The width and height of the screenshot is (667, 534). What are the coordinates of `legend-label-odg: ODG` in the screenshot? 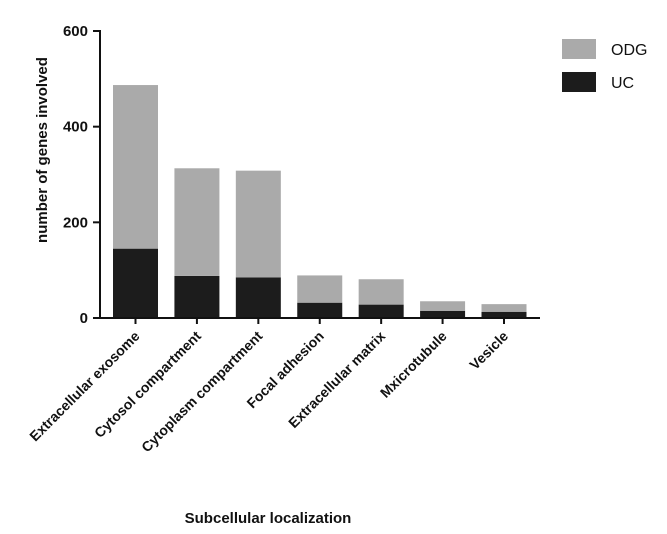 It's located at (629, 50).